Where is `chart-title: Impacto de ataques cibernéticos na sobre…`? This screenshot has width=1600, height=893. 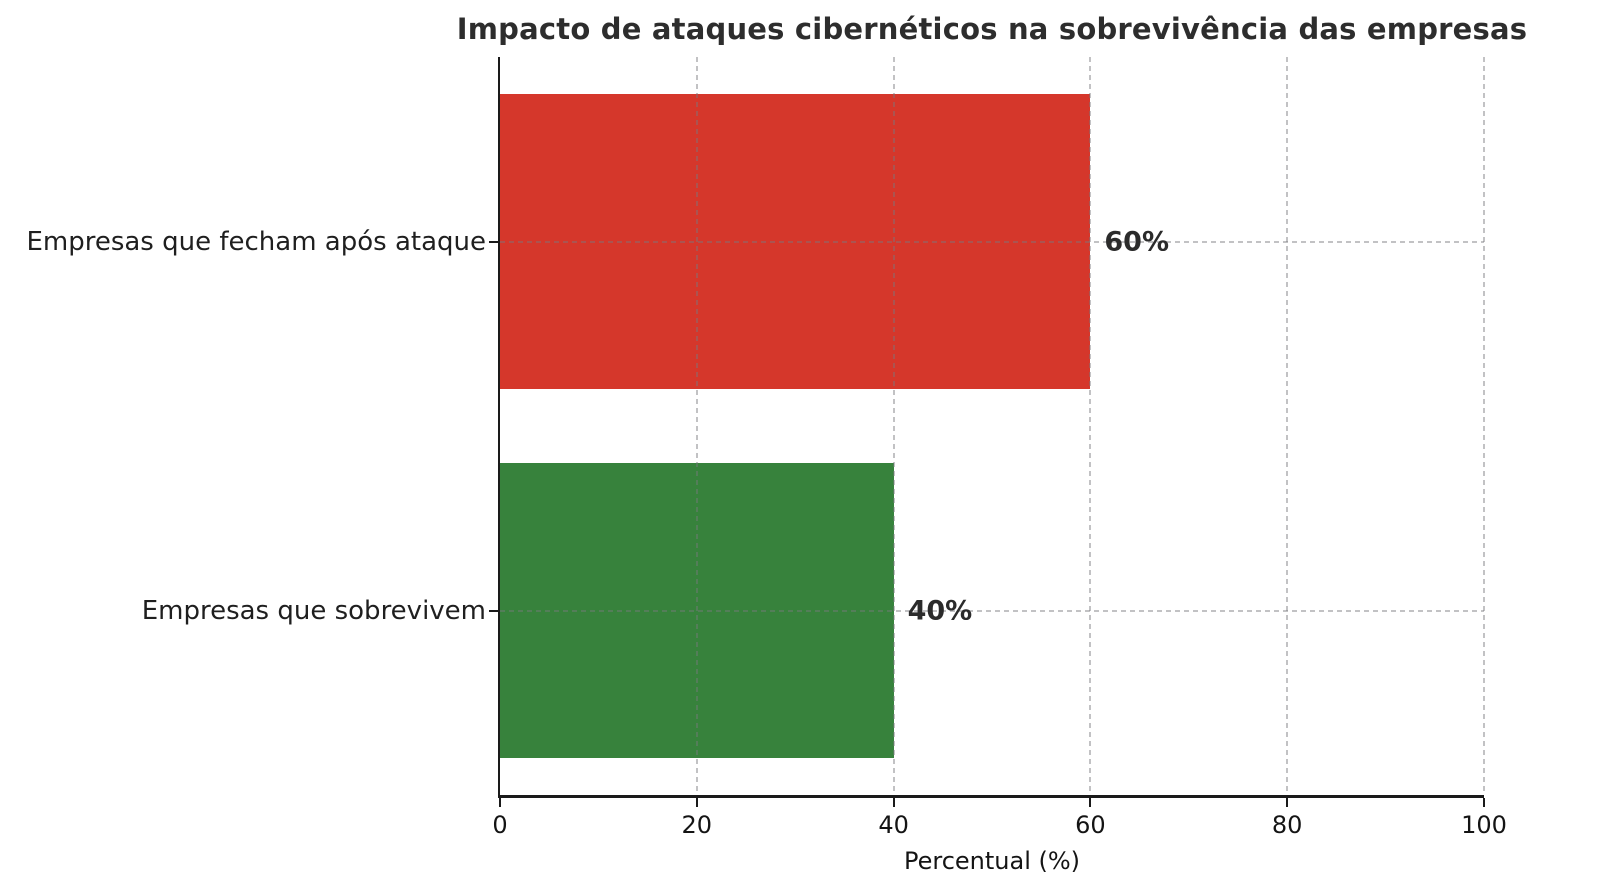
chart-title: Impacto de ataques cibernéticos na sobre… is located at coordinates (992, 29).